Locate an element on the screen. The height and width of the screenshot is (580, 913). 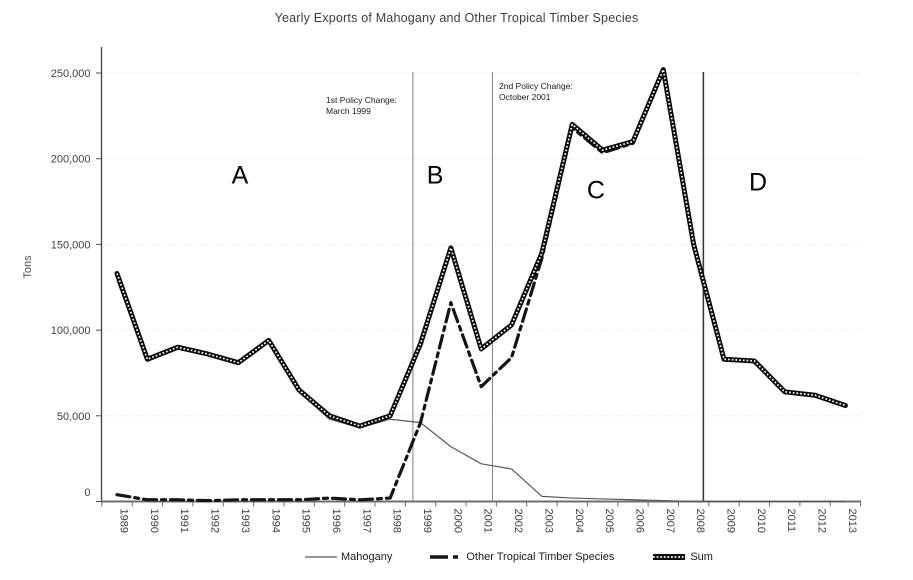
x-tick-label: 2012 is located at coordinates (822, 521).